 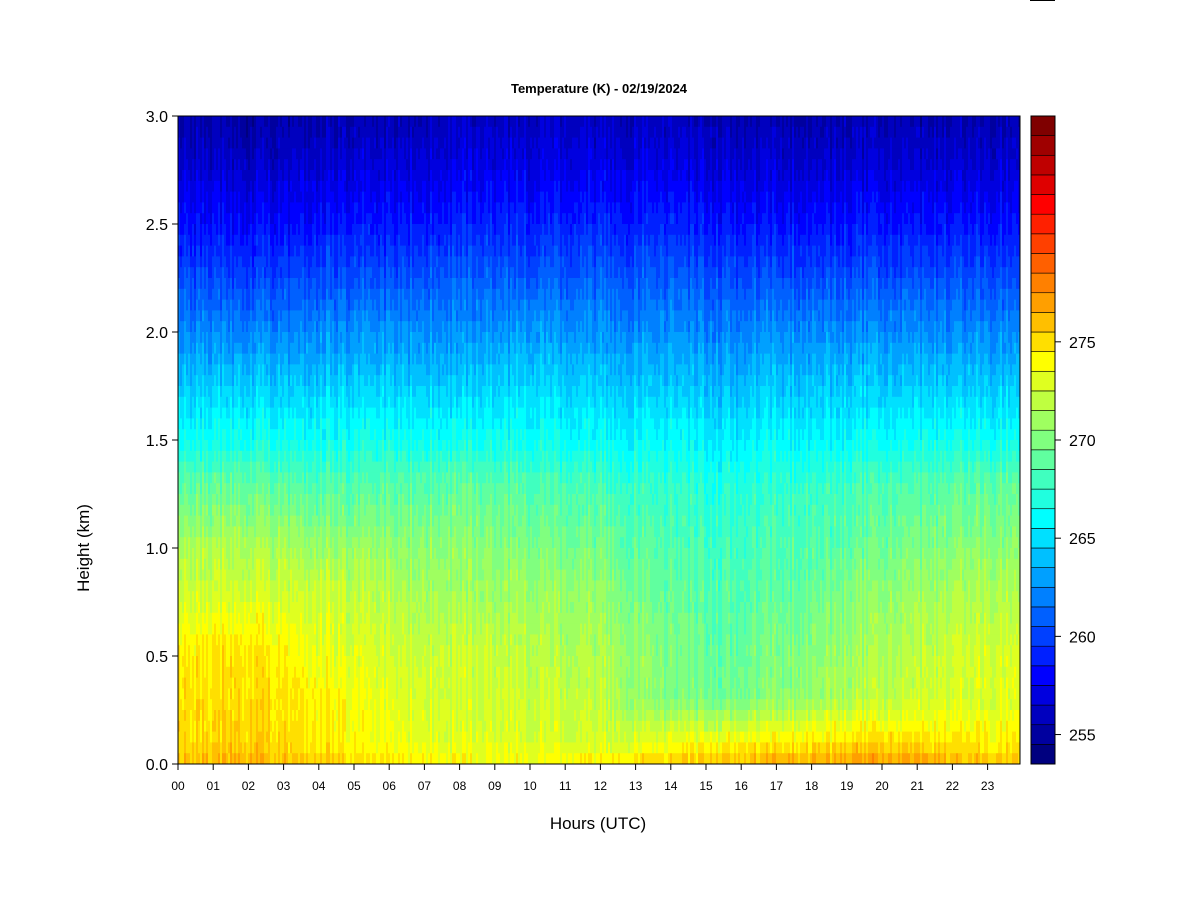 What do you see at coordinates (599, 88) in the screenshot?
I see `chart-title: Temperature (K) - 02/19/2024` at bounding box center [599, 88].